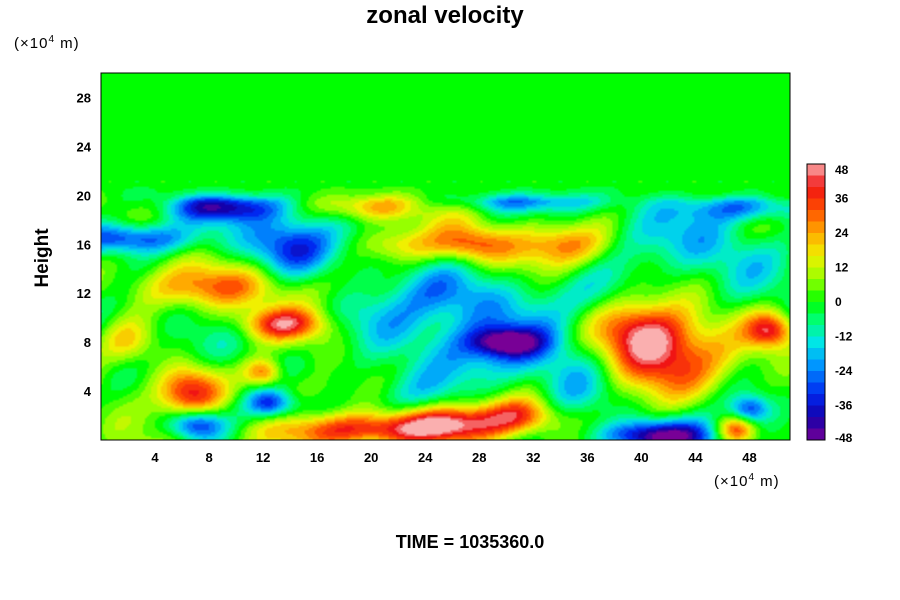 Image resolution: width=900 pixels, height=600 pixels. What do you see at coordinates (842, 170) in the screenshot?
I see `colorbar-tick-label: 48` at bounding box center [842, 170].